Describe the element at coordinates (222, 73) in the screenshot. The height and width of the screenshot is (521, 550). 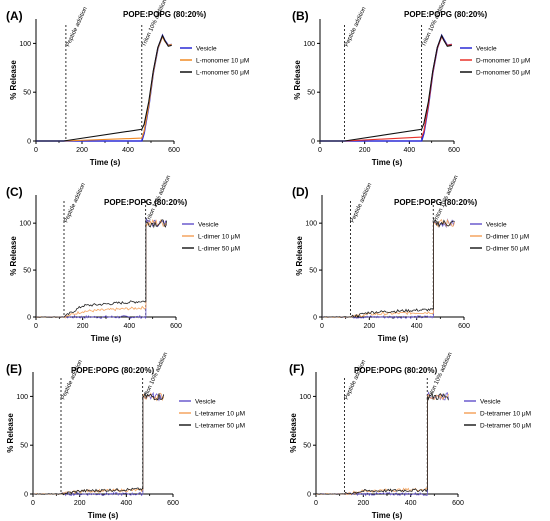
I see `legend-entry: L-monomer 50 μM` at that location.